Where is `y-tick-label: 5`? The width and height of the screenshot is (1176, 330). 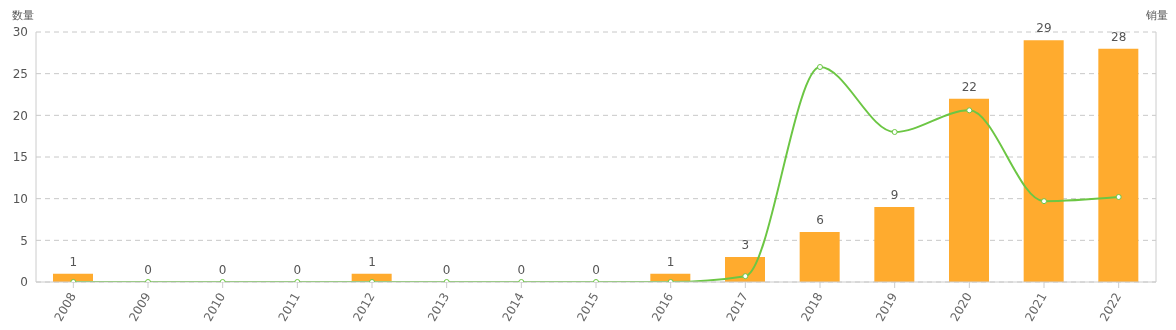
y-tick-label: 5 is located at coordinates (24, 240).